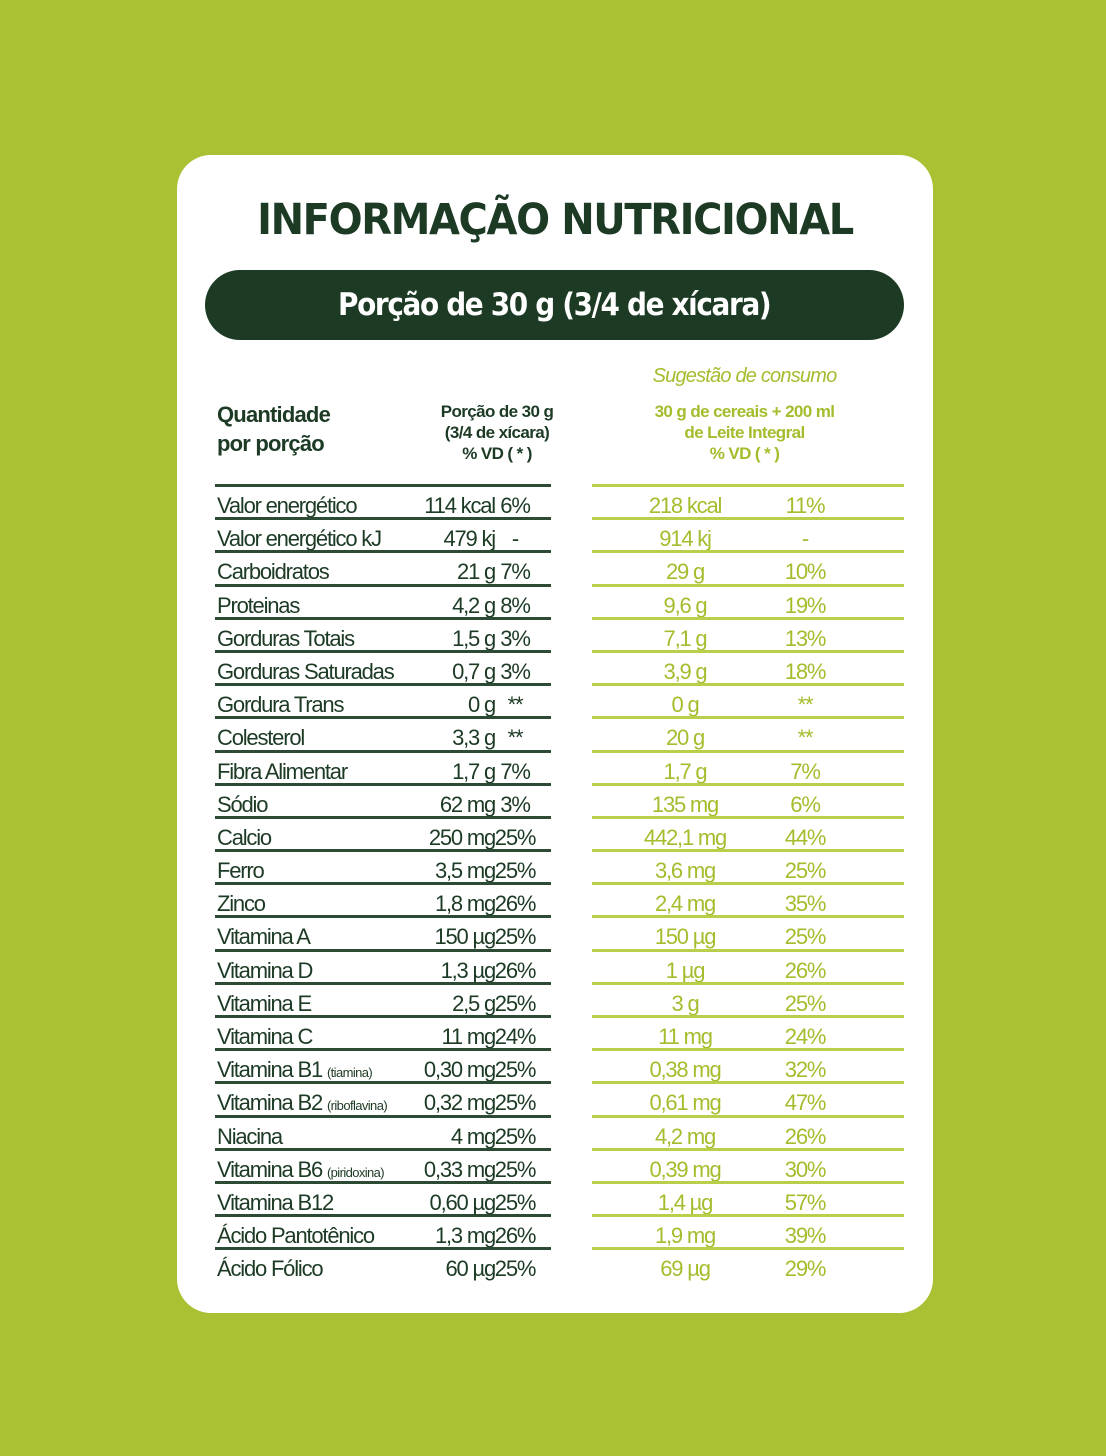  I want to click on nutrient-name-text: Vitamina A, so click(264, 937).